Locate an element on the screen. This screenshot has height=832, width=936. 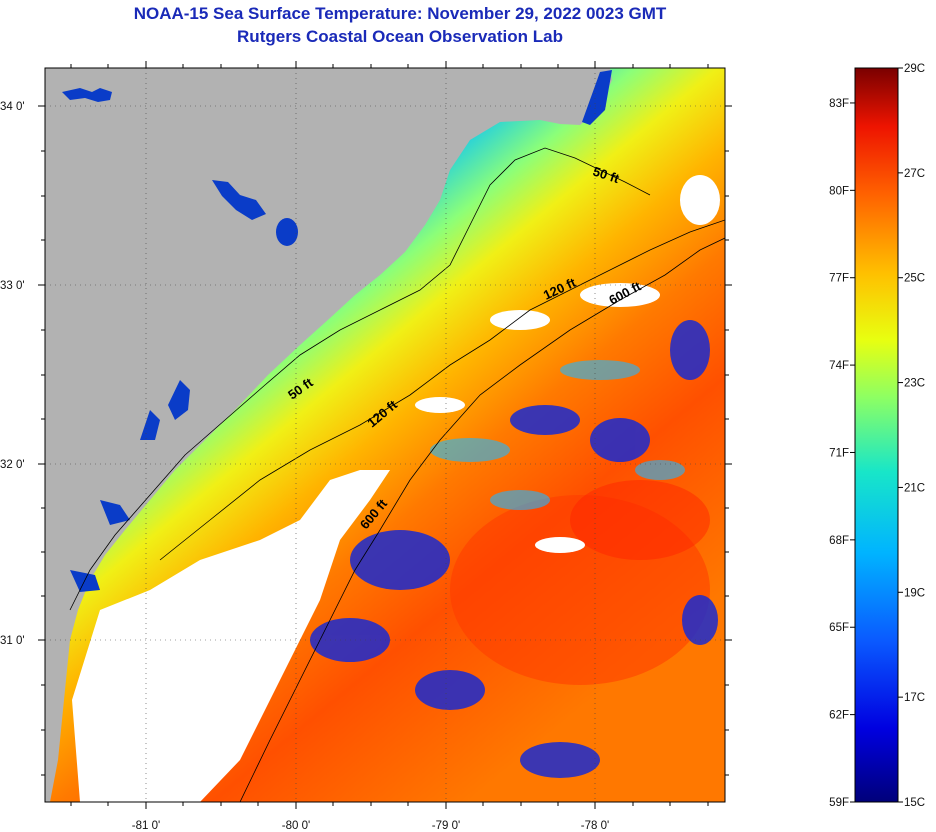
colorbar-f-label: 80F is located at coordinates (839, 191).